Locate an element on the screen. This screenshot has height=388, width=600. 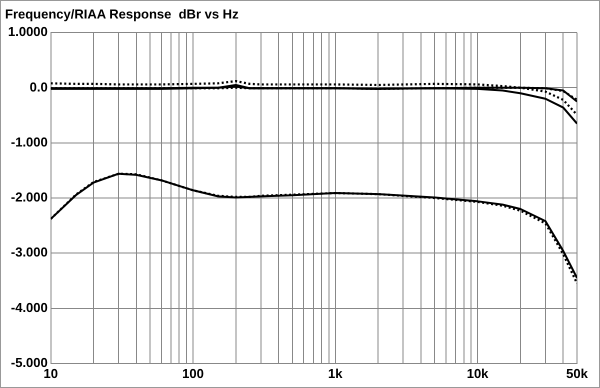
y-tick-label: -5.000 is located at coordinates (29, 362).